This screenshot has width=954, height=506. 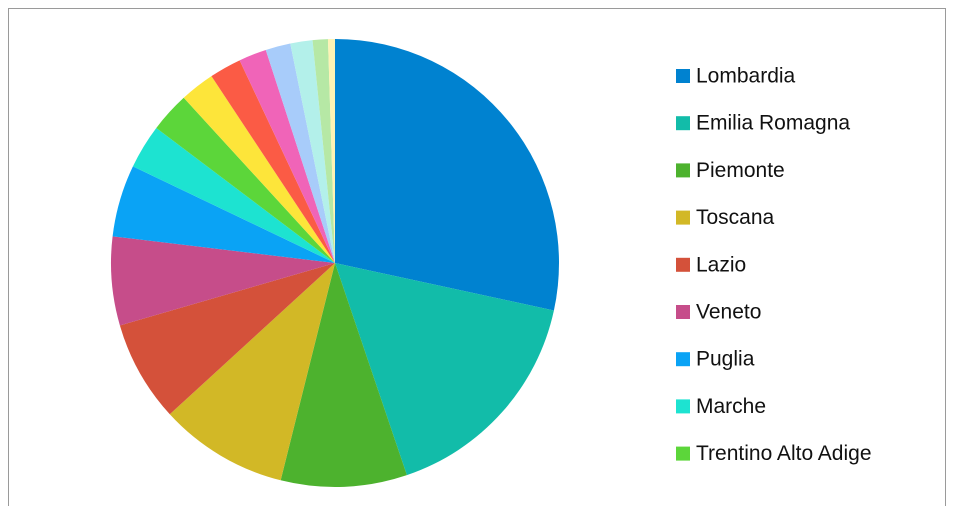 What do you see at coordinates (735, 217) in the screenshot?
I see `legend-label: Toscana` at bounding box center [735, 217].